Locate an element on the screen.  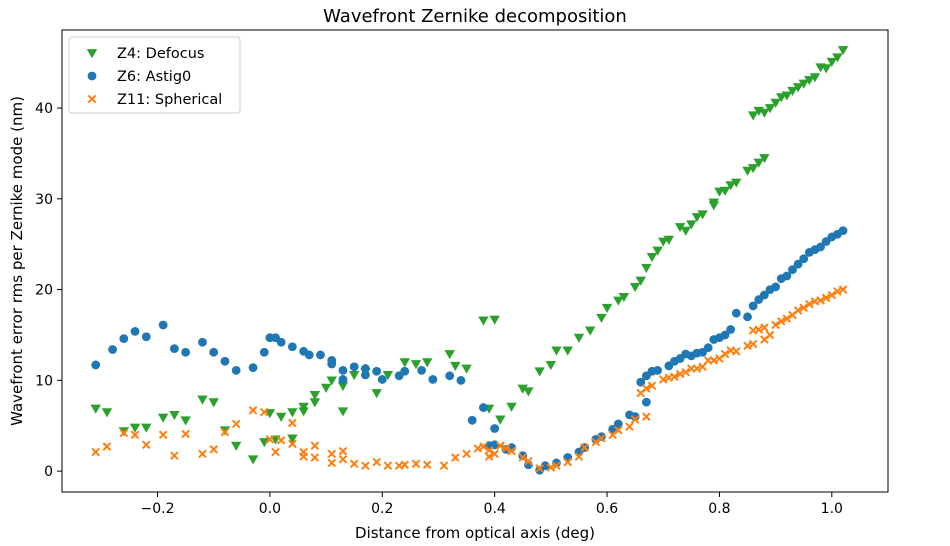
chart-title: Wavefront Zernike decomposition is located at coordinates (475, 16).